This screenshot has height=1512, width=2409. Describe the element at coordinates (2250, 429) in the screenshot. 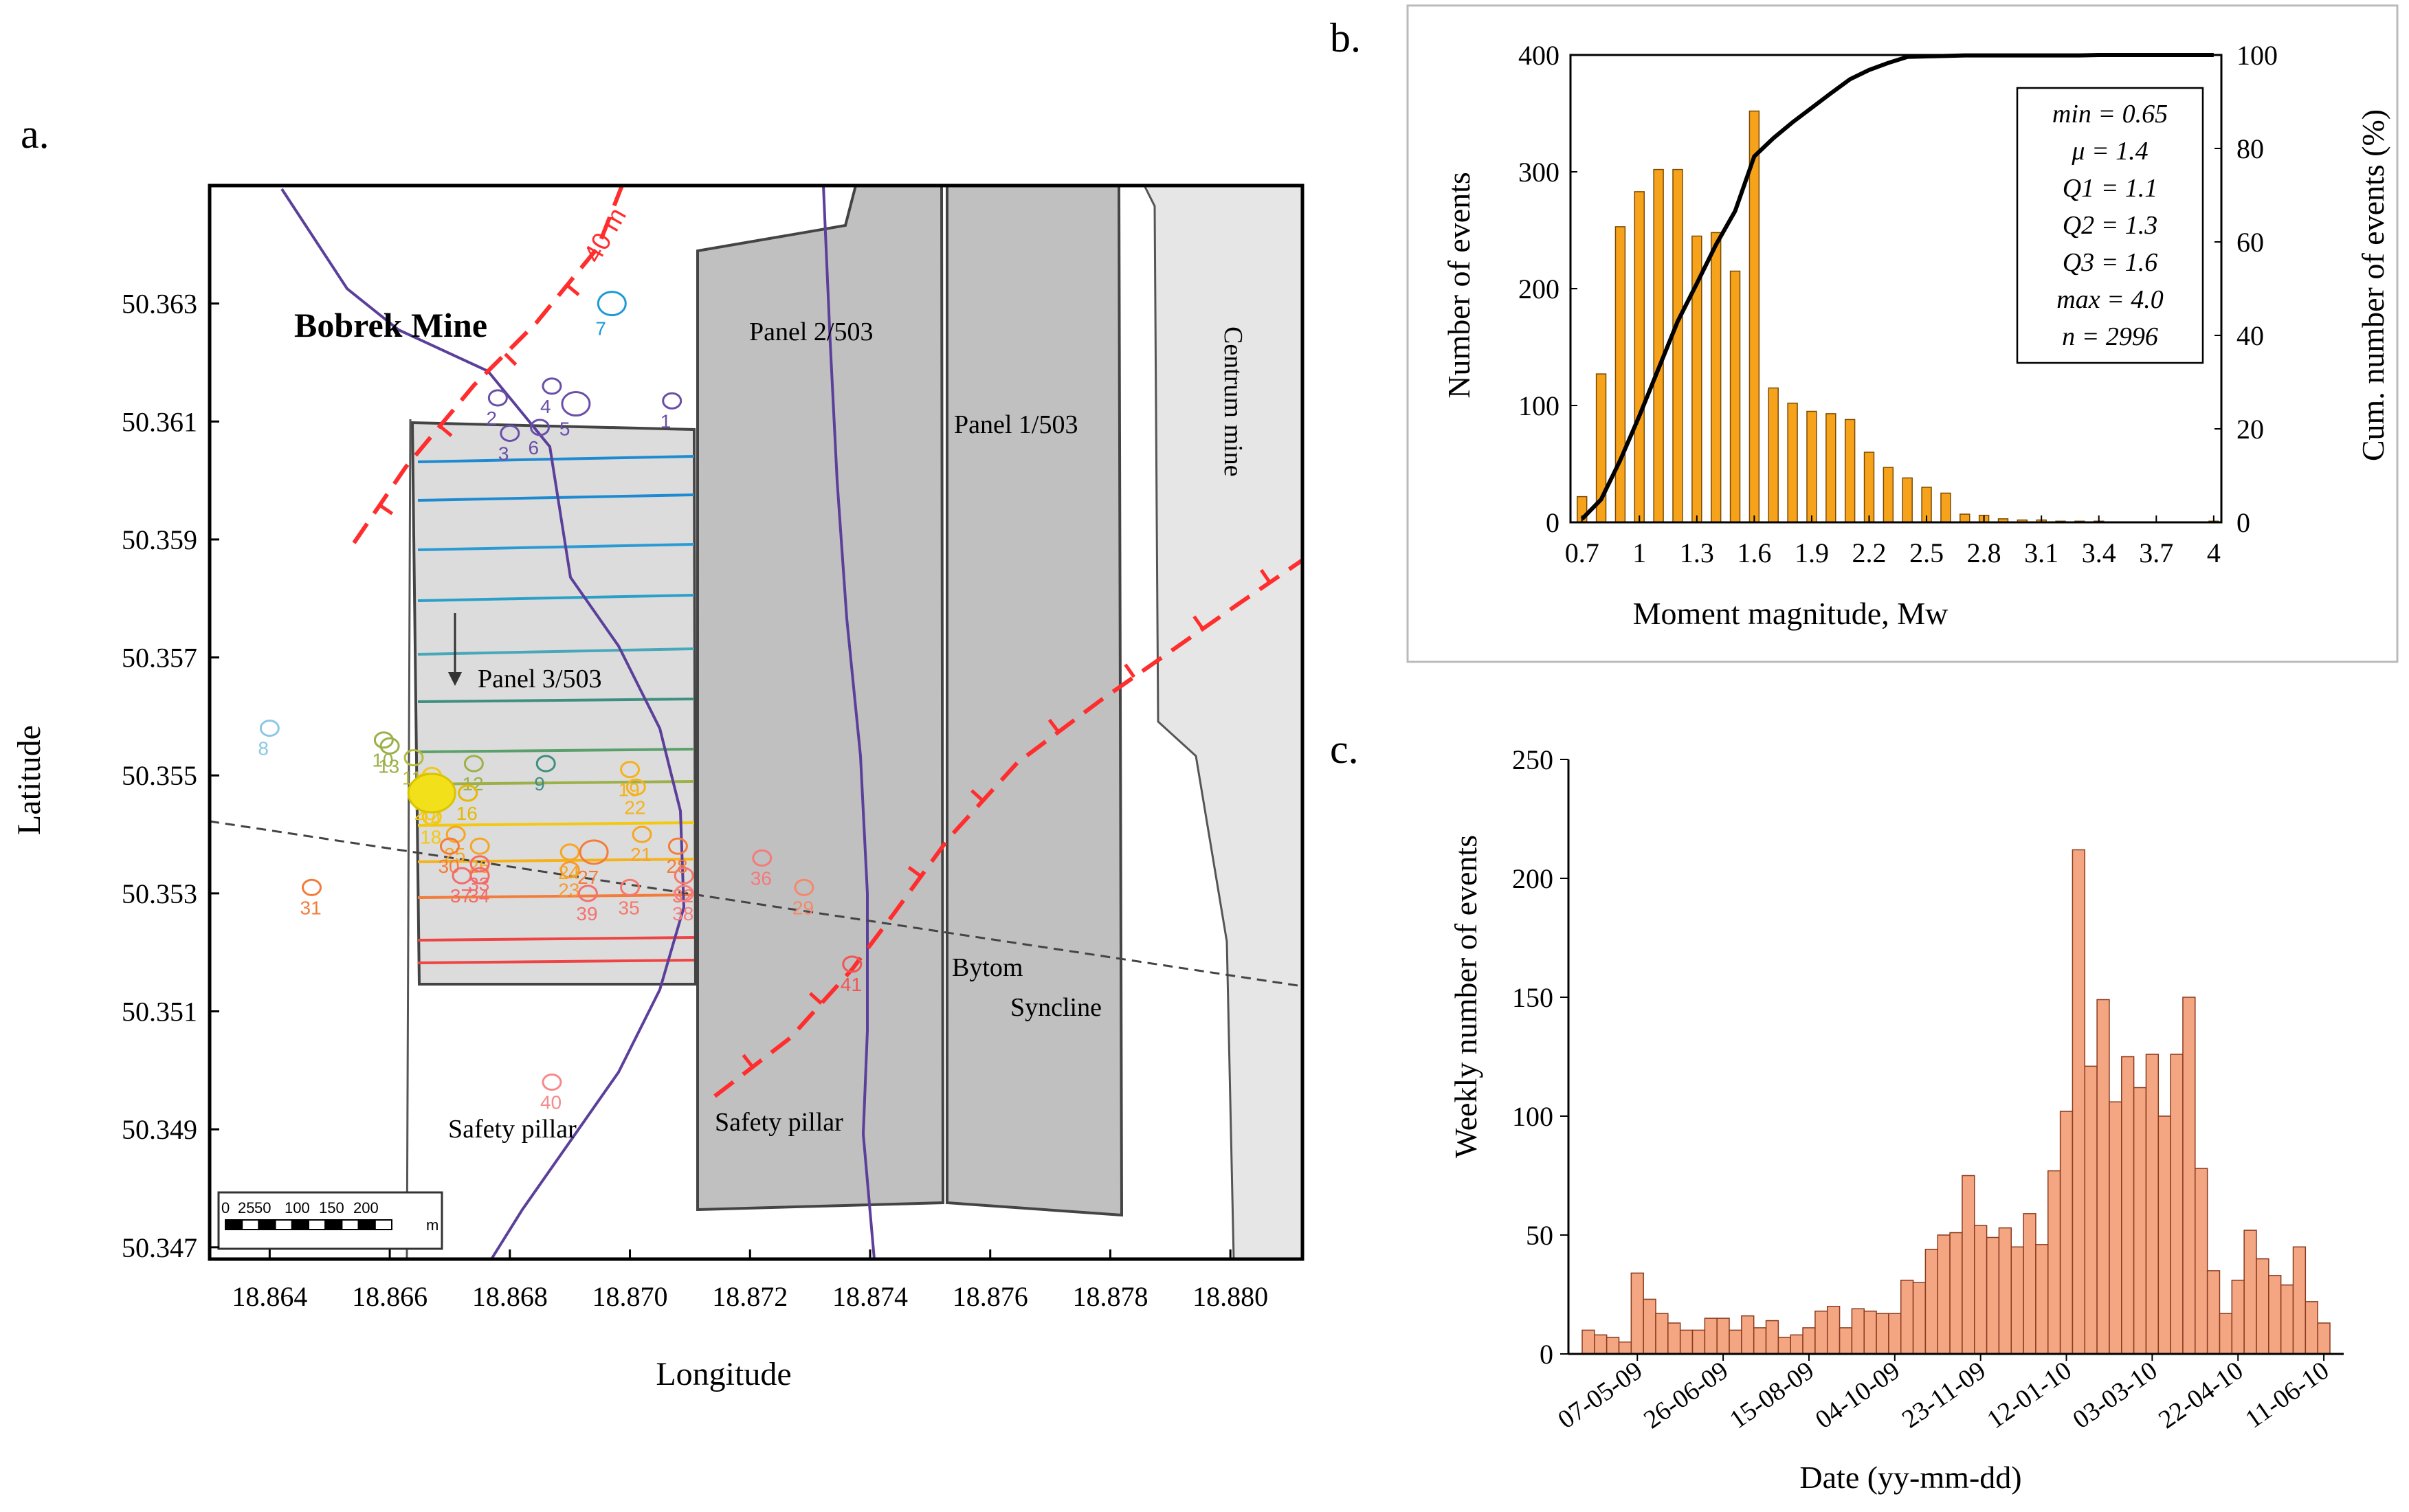

I see `chart-b-y2-tick-label: 20` at that location.